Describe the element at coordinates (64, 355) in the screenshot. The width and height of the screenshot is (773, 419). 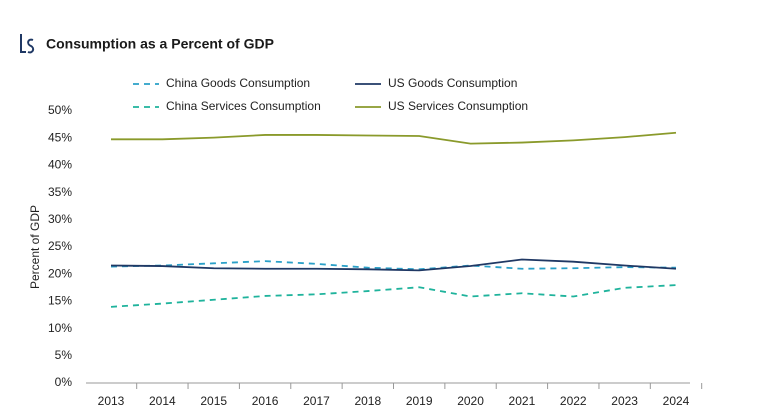
I see `y-tick-label: 5%` at that location.